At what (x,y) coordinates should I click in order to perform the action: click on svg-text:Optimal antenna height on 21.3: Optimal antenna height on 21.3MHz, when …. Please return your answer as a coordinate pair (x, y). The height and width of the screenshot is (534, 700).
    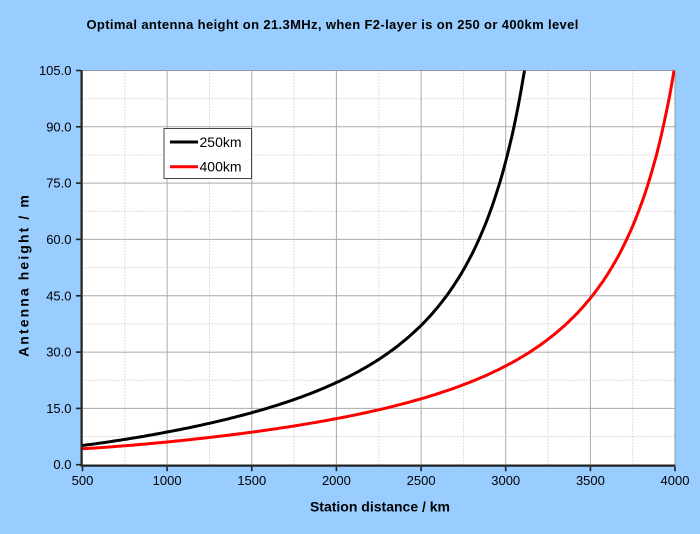
    Looking at the image, I should click on (332, 24).